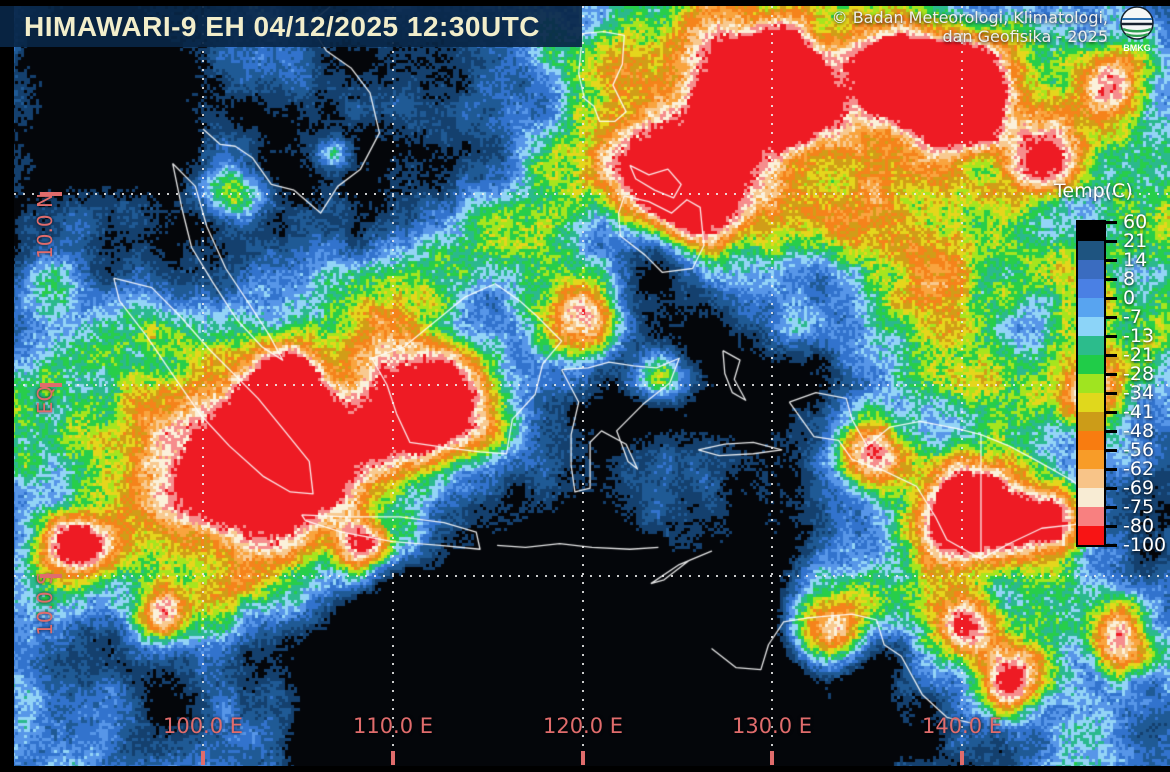 Image resolution: width=1170 pixels, height=772 pixels. What do you see at coordinates (1129, 298) in the screenshot?
I see `colorbar-tick-label: 0` at bounding box center [1129, 298].